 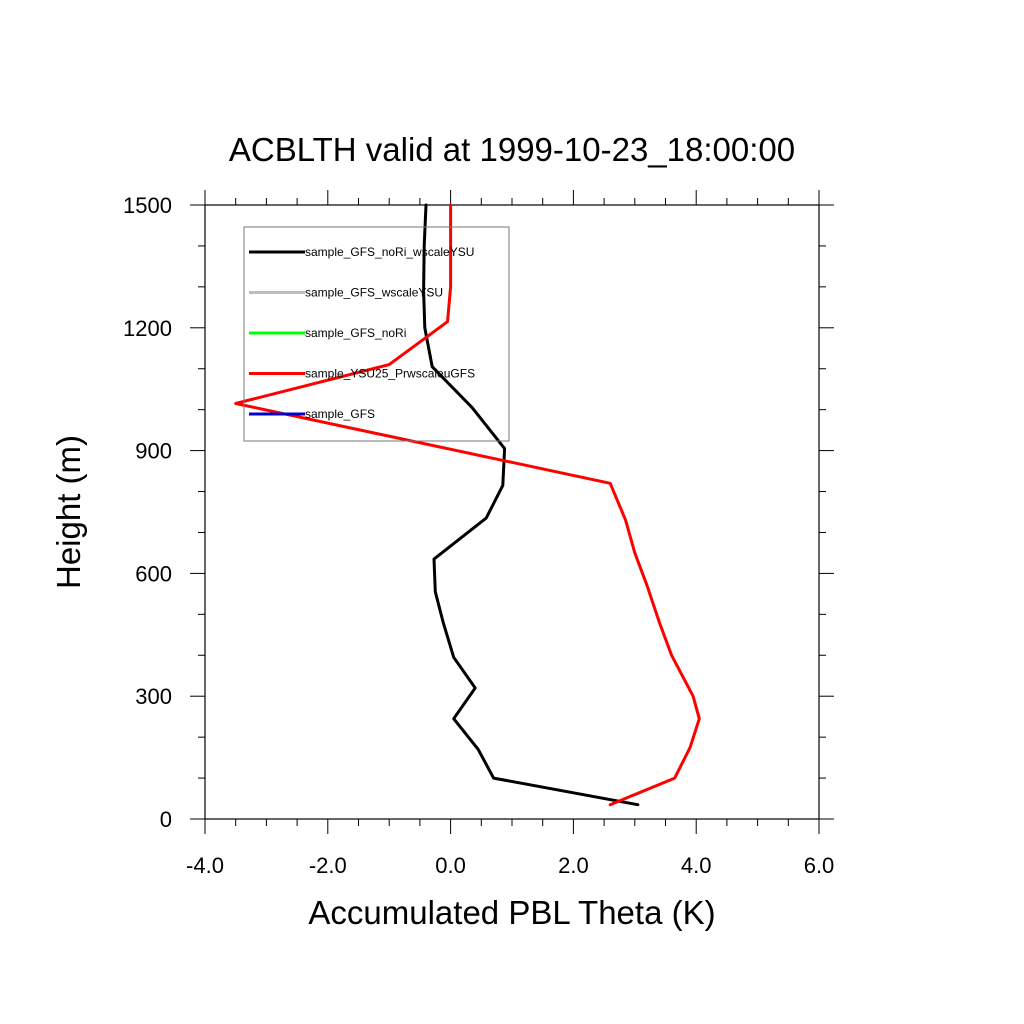 I want to click on x-axis-label: Accumulated PBL Theta (K), so click(x=511, y=912).